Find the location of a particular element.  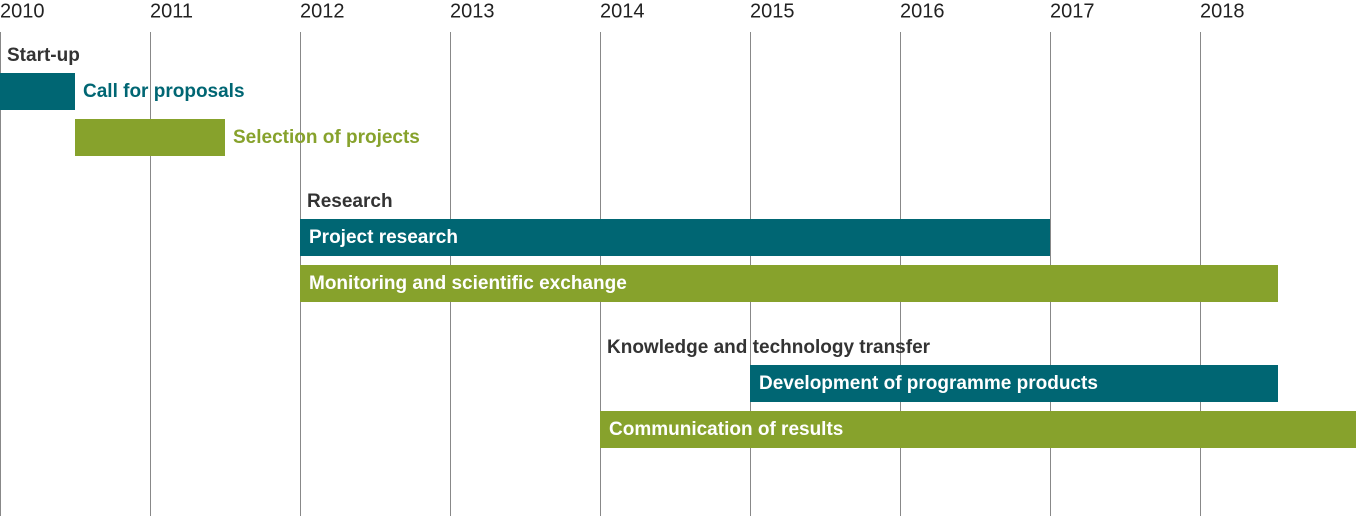

task-label: Project research is located at coordinates (383, 237).